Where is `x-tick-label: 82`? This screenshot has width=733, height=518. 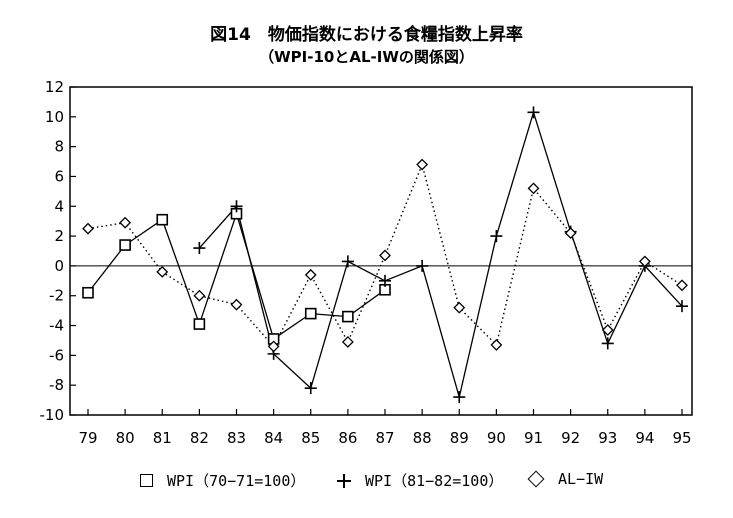
x-tick-label: 82 is located at coordinates (199, 438).